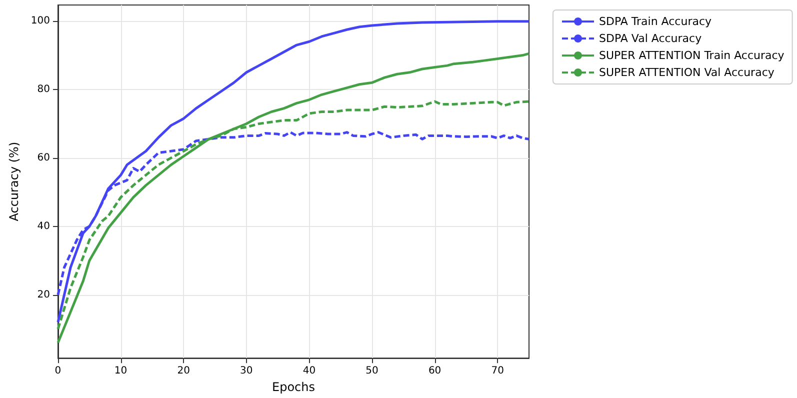 This screenshot has height=398, width=797. Describe the element at coordinates (14, 182) in the screenshot. I see `y-axis-title: Accuracy (%)` at that location.